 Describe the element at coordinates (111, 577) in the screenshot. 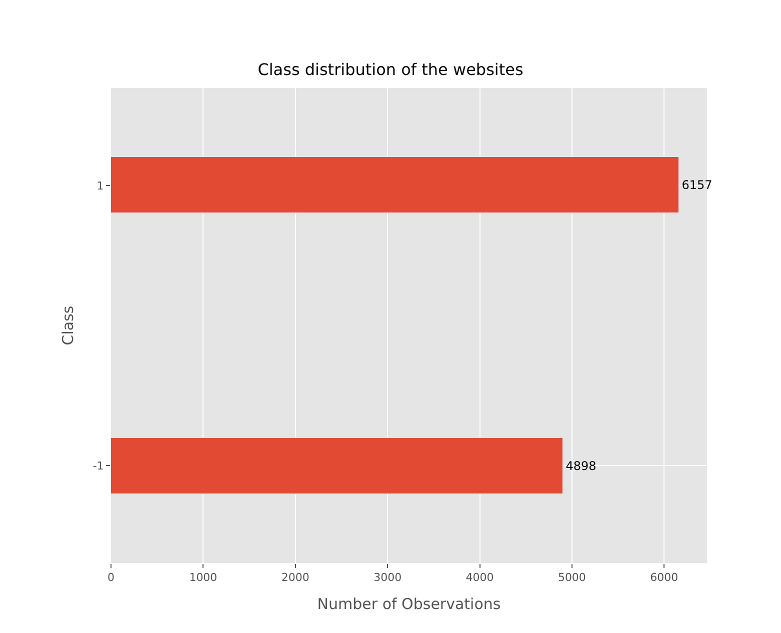

I see `x-tick-label: 0` at that location.